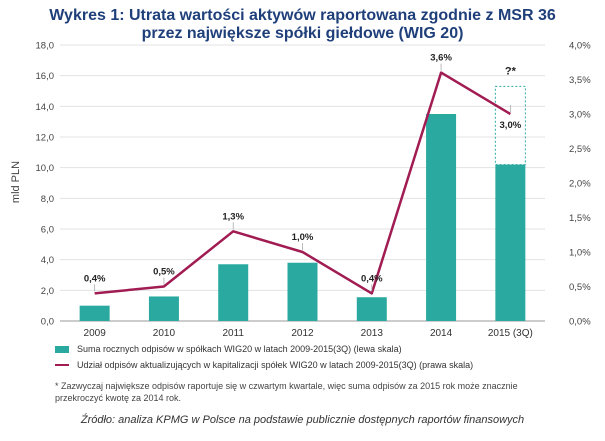 The width and height of the screenshot is (605, 441). Describe the element at coordinates (47, 199) in the screenshot. I see `y-tick-label: 8,0` at that location.